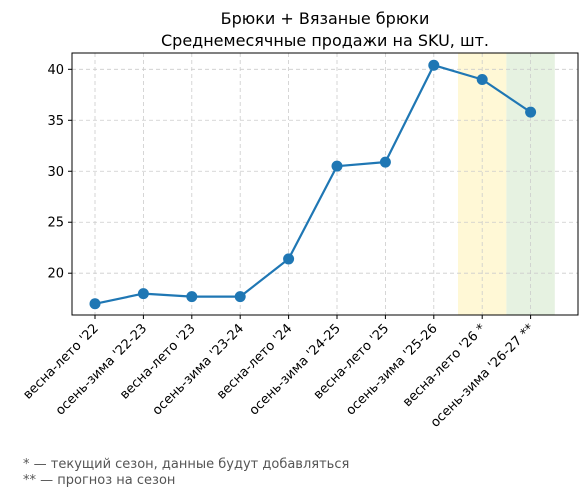 This screenshot has width=588, height=498. Describe the element at coordinates (55, 121) in the screenshot. I see `y-tick-label: 35` at that location.